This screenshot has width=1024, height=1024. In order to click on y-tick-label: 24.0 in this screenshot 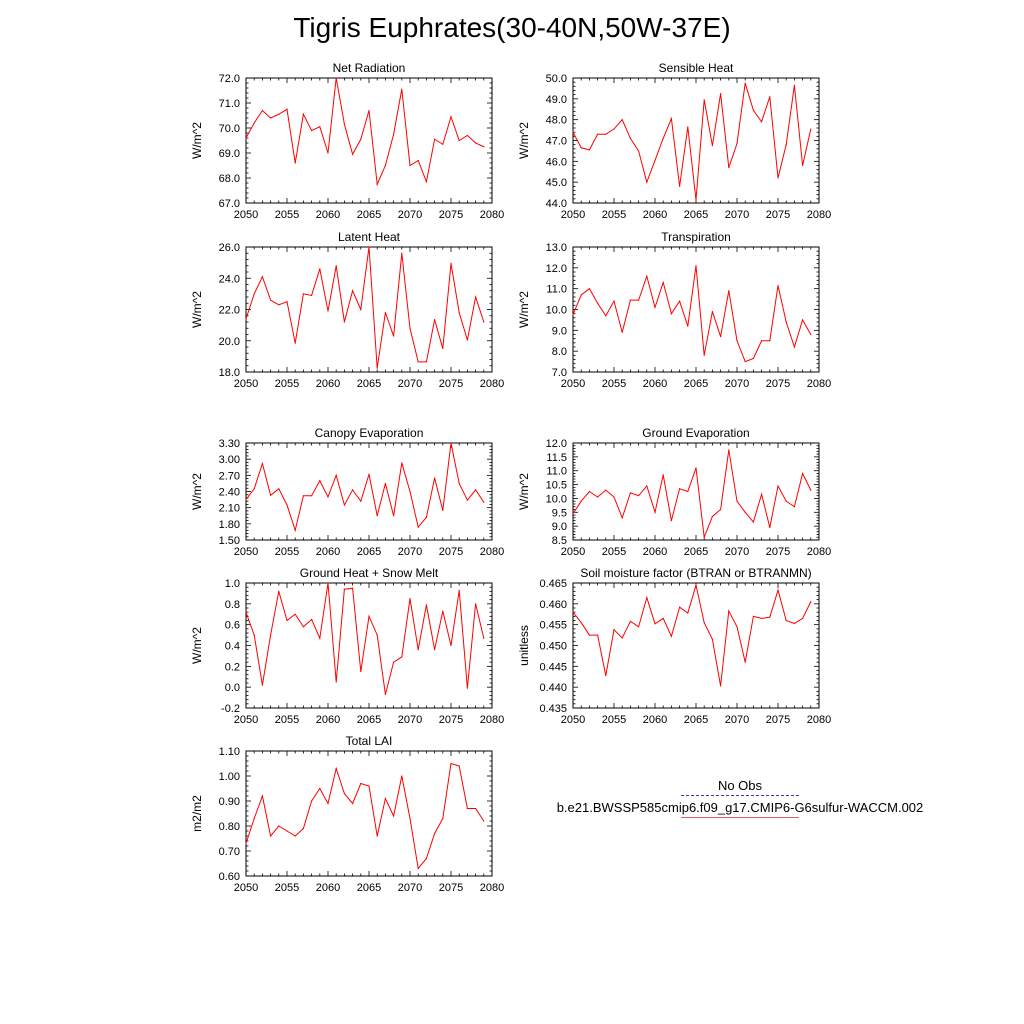, I will do `click(229, 279)`.